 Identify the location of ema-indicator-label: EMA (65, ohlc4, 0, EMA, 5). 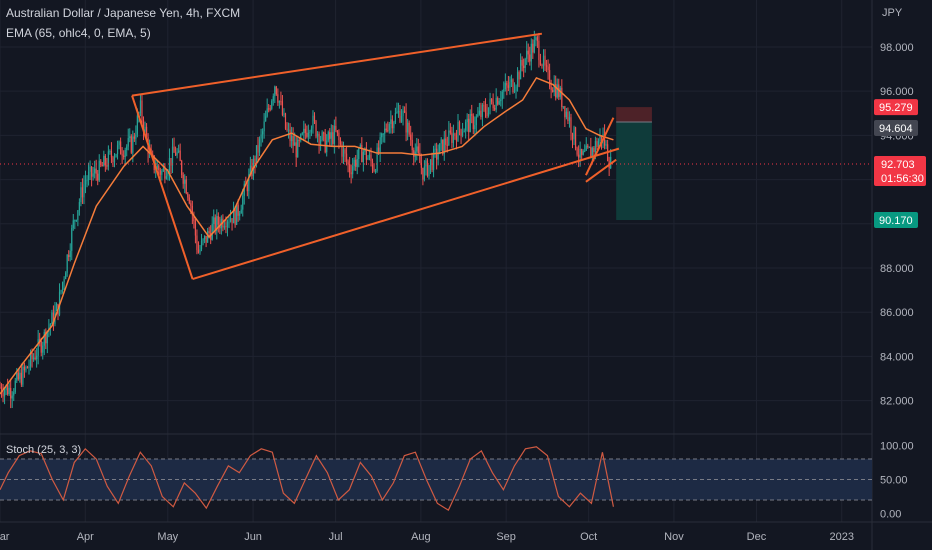
(78, 33).